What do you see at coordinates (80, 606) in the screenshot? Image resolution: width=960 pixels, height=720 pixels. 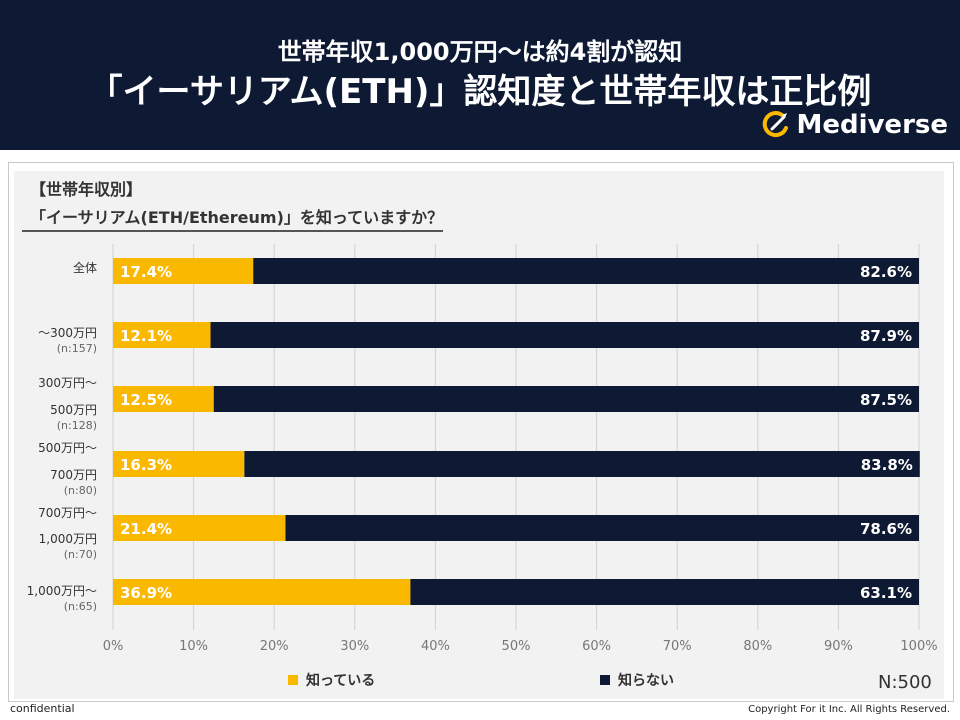 I see `category-n-label: (n:65)` at bounding box center [80, 606].